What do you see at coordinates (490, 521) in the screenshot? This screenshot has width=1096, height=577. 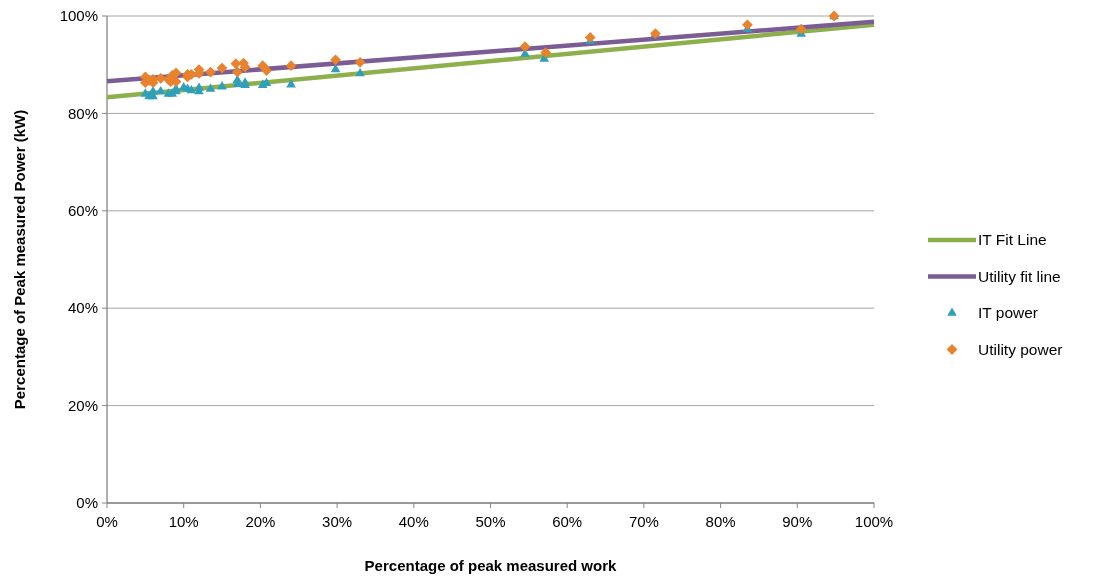 I see `x-tick-label: 50%` at bounding box center [490, 521].